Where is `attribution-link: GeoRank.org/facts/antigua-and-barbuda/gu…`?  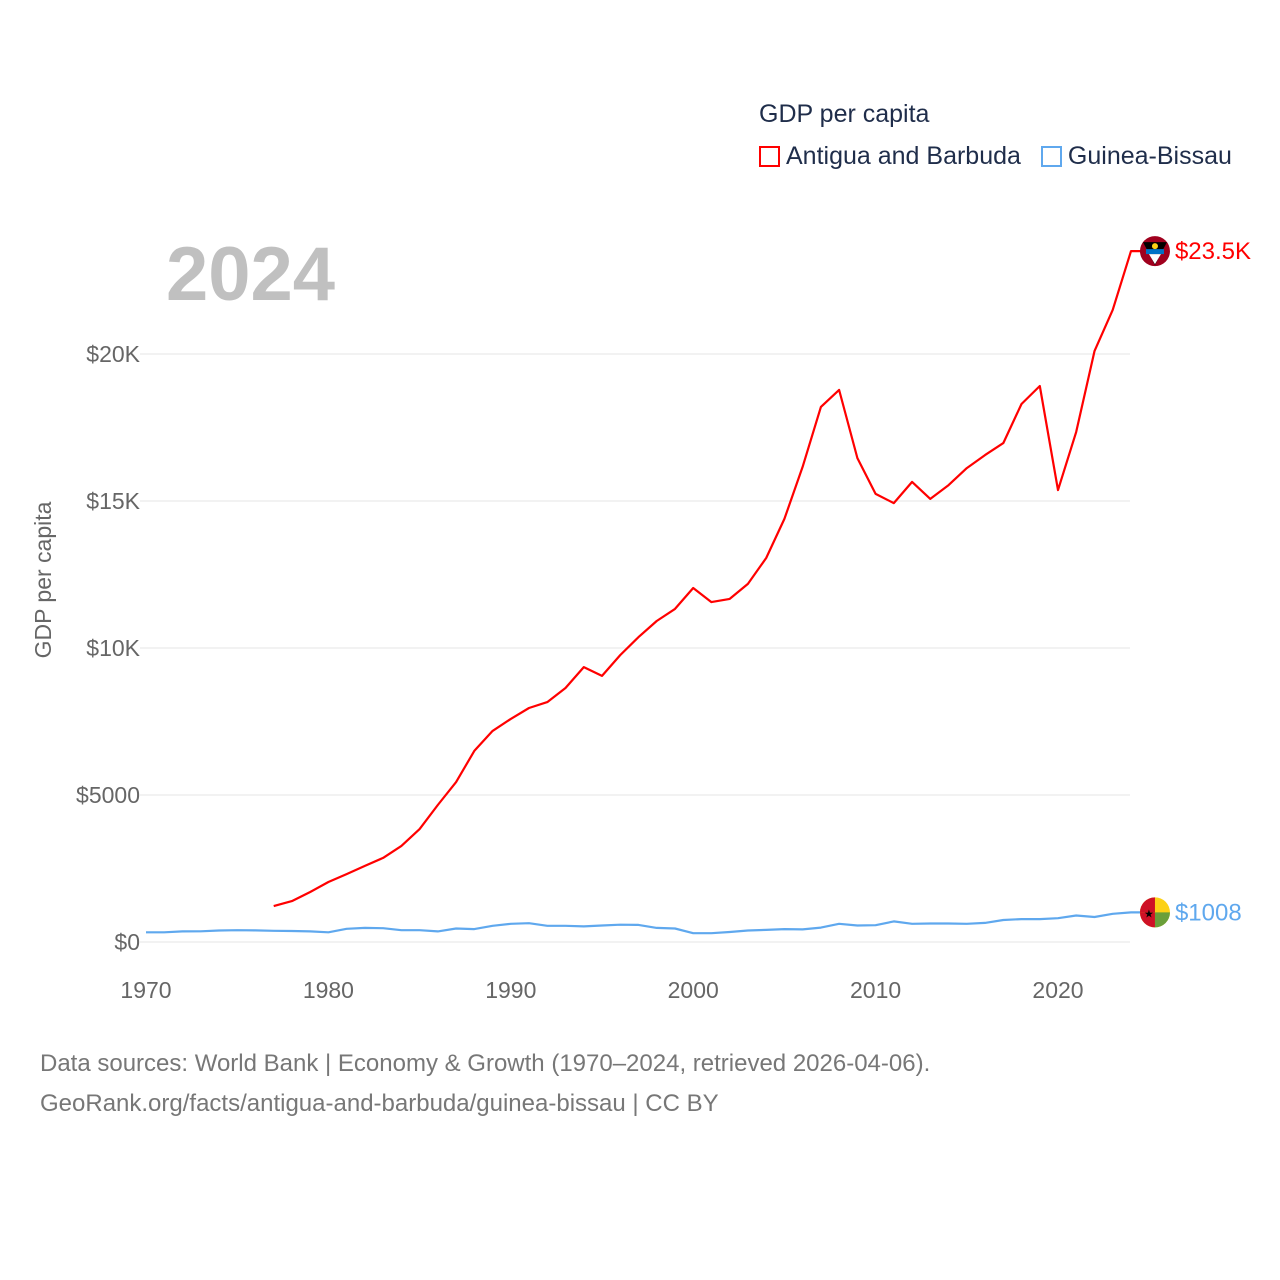 attribution-link: GeoRank.org/facts/antigua-and-barbuda/gu… is located at coordinates (379, 1103).